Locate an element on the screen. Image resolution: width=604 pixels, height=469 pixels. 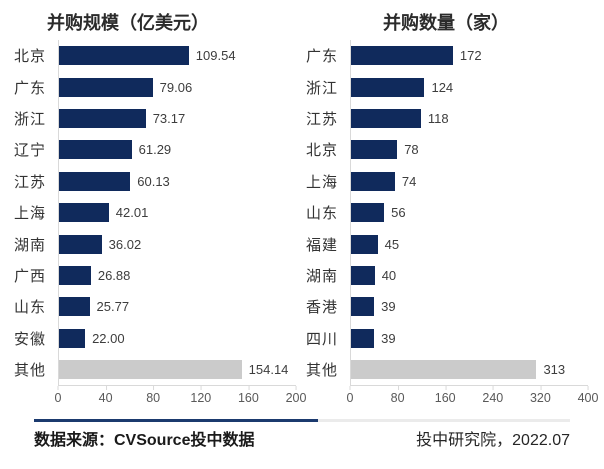
footer-divider is located at coordinates (302, 421).